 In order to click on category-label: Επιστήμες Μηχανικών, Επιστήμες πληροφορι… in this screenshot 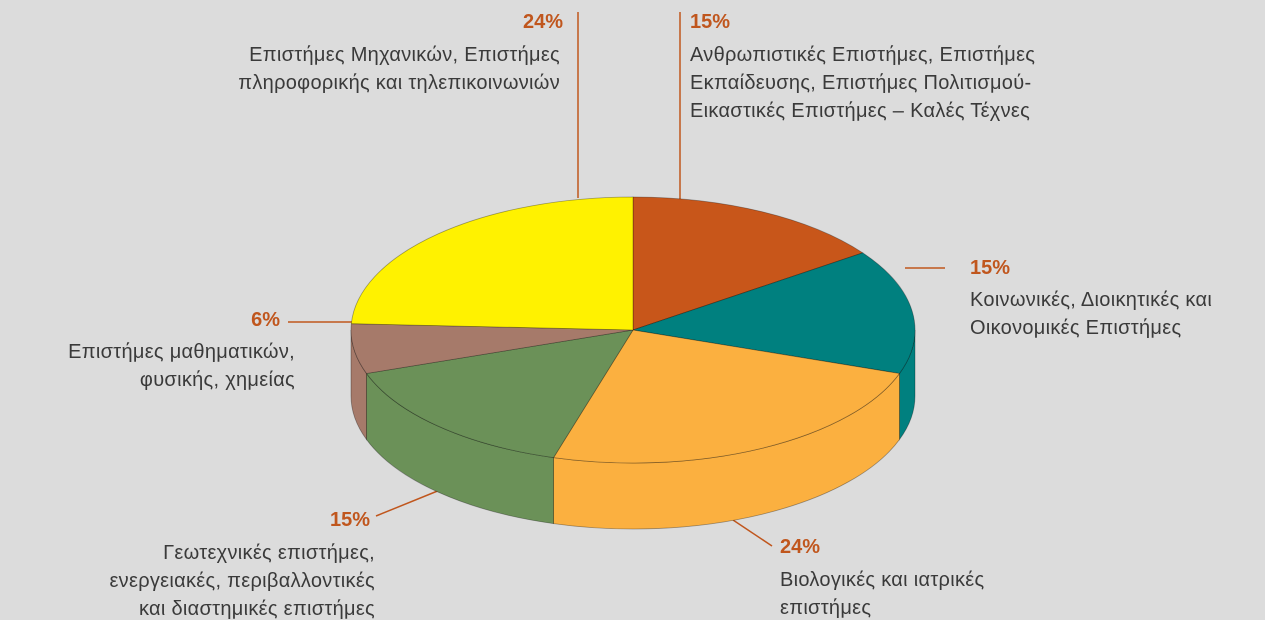, I will do `click(399, 69)`.